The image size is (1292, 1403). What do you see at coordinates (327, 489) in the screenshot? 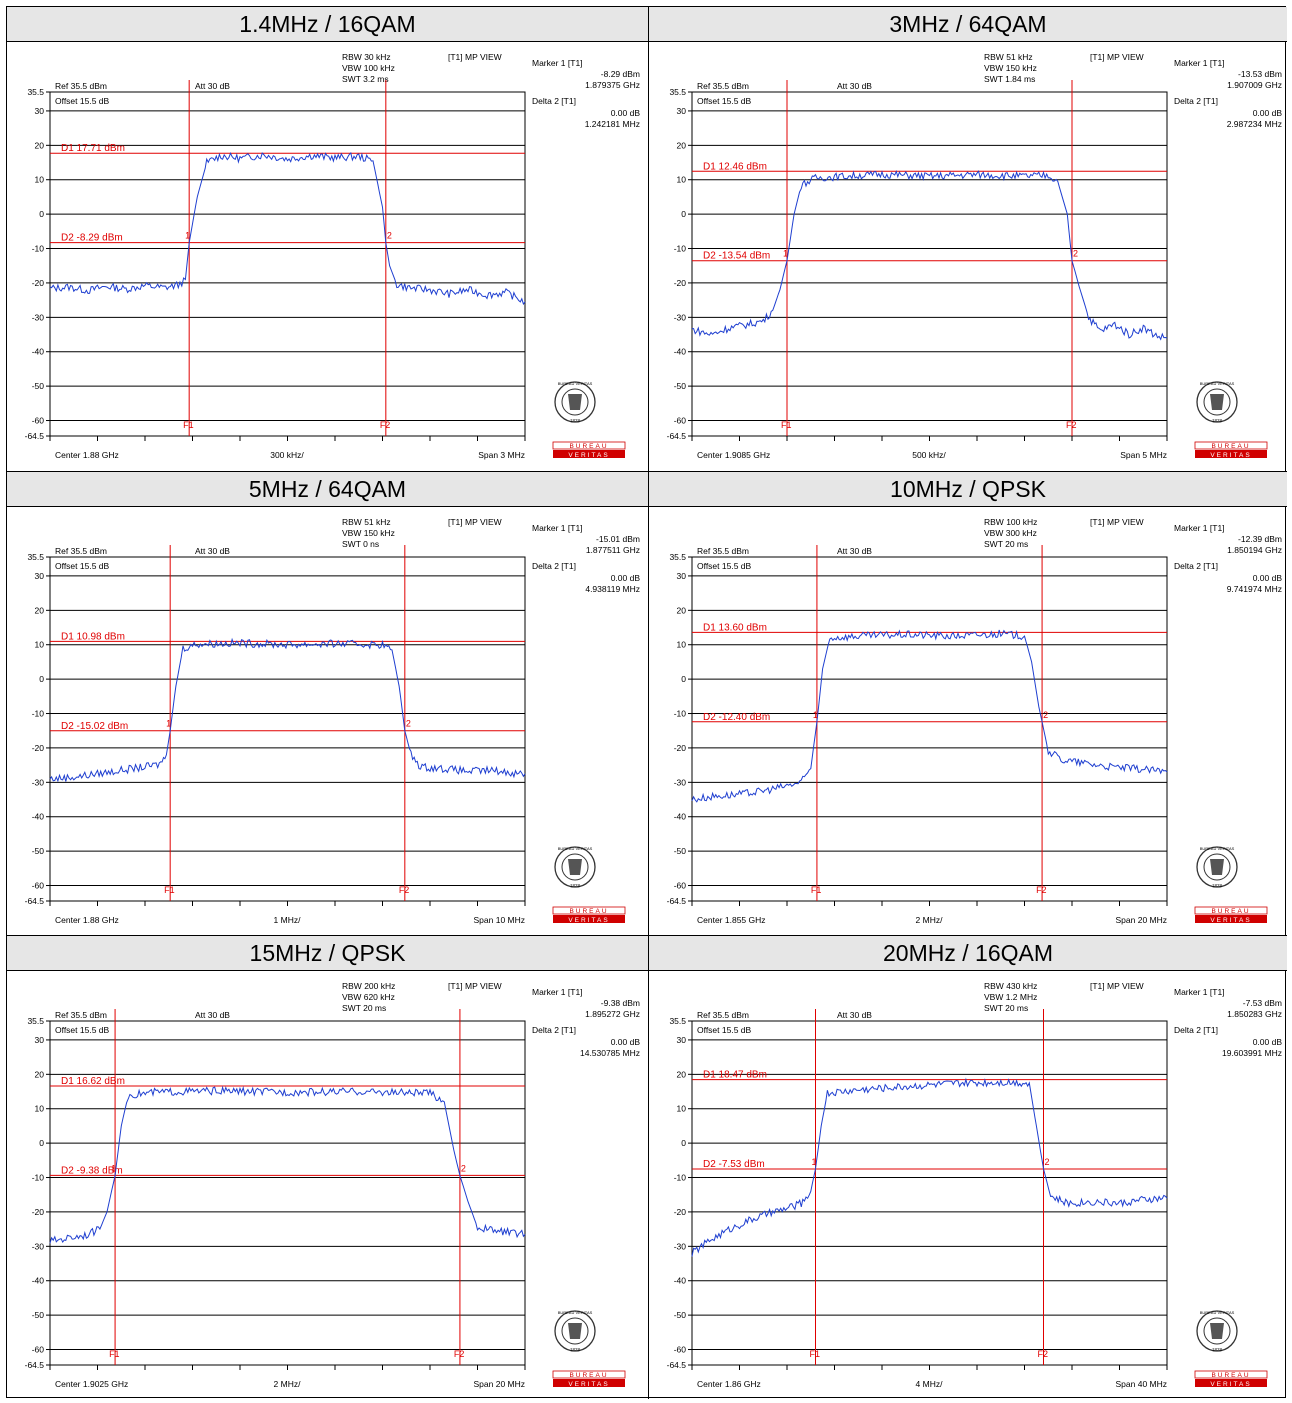
I see `panel-title: 5MHz / 64QAM` at bounding box center [327, 489].